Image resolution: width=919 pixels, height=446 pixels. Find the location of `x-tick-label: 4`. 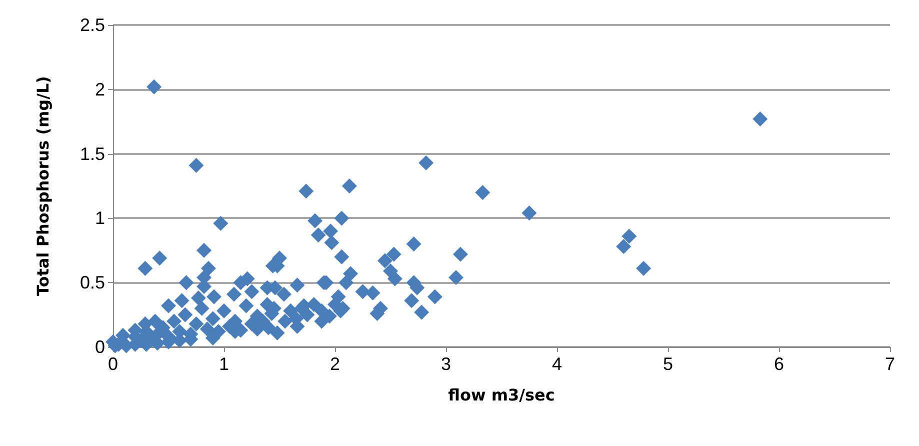

x-tick-label: 4 is located at coordinates (557, 364).